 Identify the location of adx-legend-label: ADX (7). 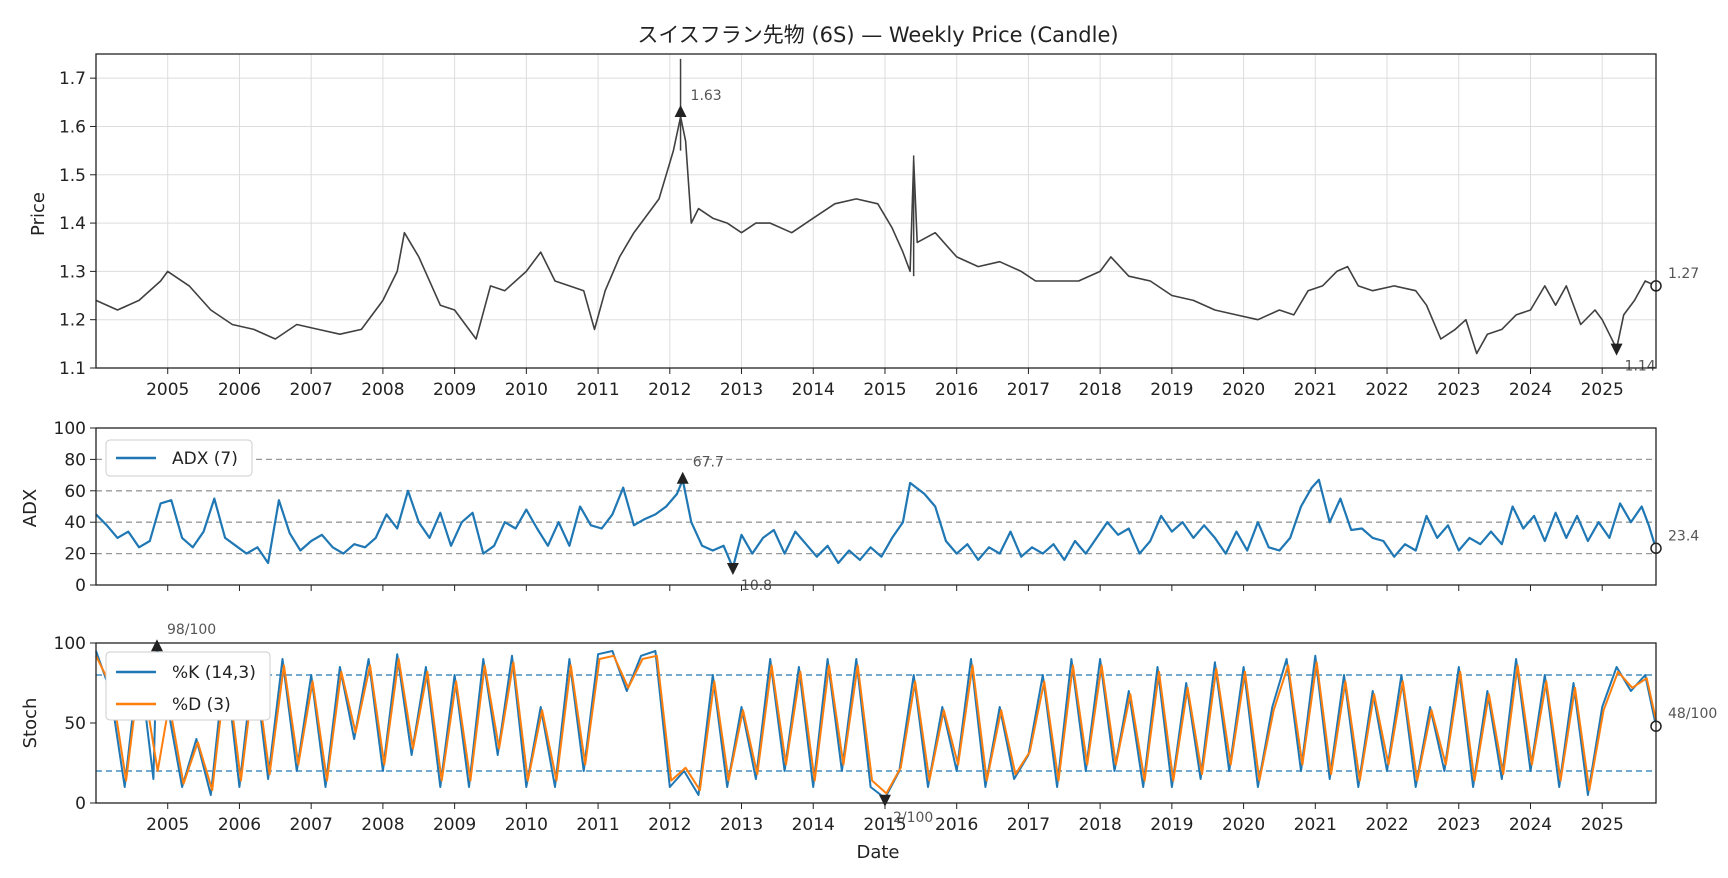
(205, 459).